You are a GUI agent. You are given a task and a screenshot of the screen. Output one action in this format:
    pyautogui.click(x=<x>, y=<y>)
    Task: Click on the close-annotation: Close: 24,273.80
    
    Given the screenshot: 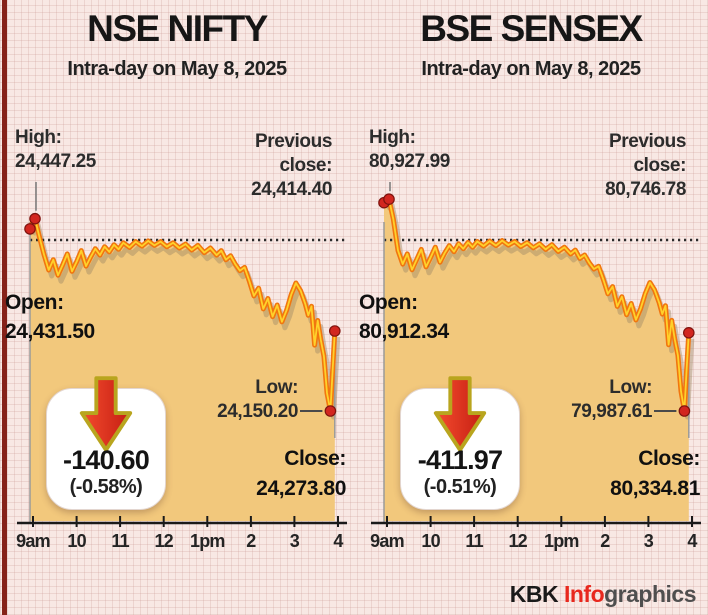 What is the action you would take?
    pyautogui.click(x=301, y=474)
    